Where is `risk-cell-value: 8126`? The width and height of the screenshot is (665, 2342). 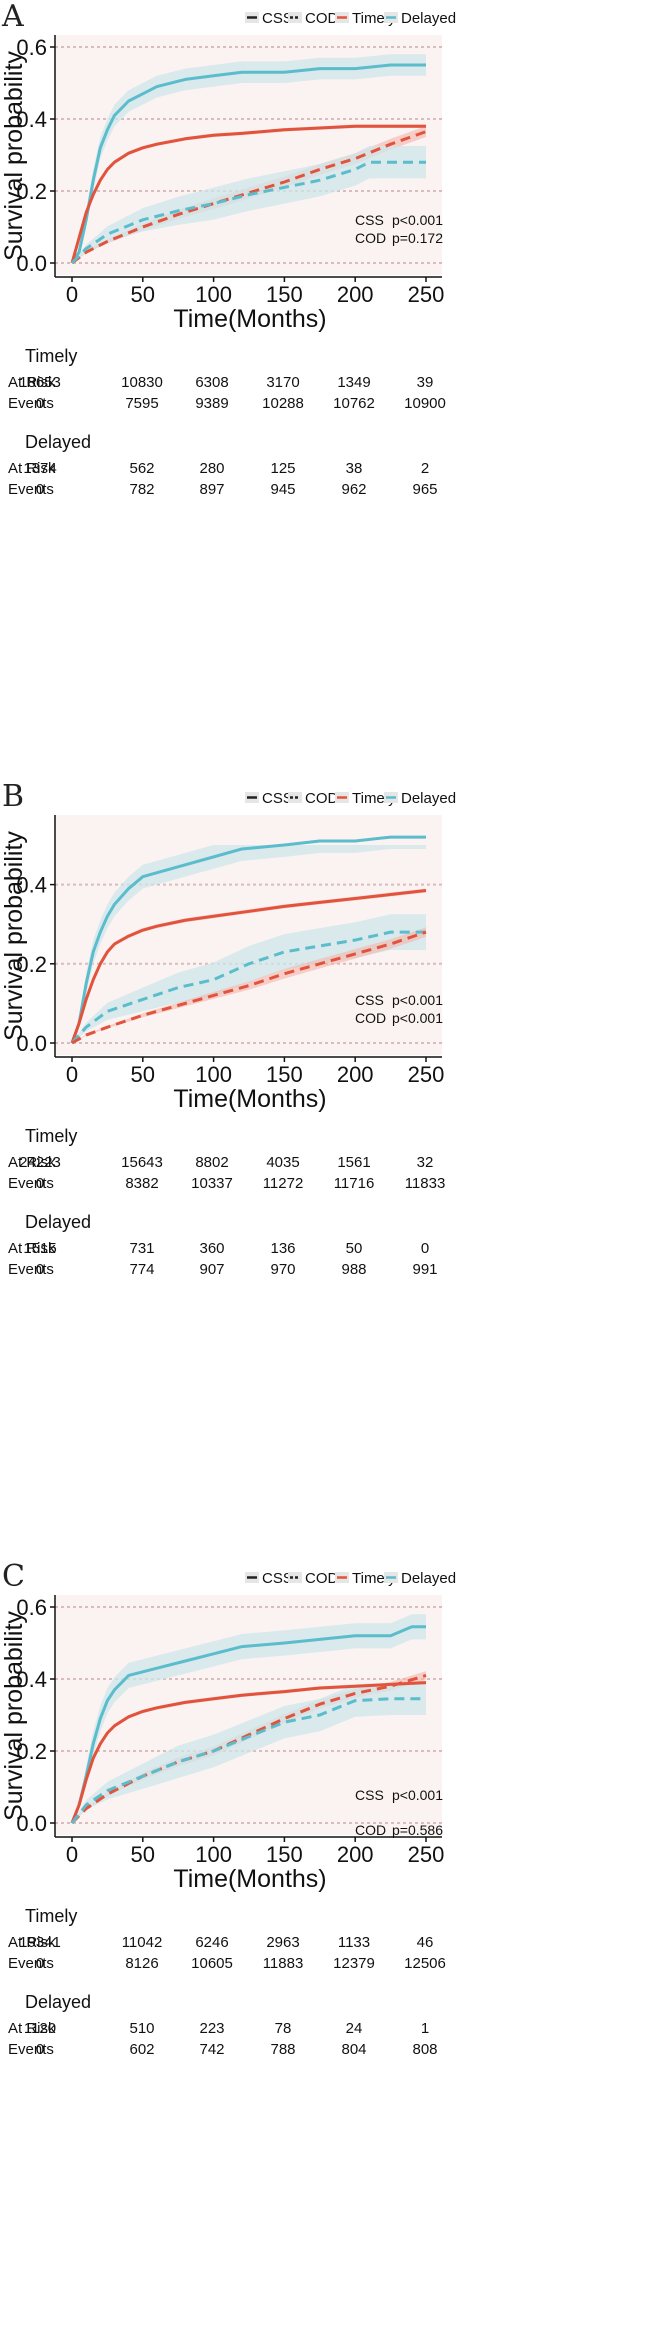 risk-cell-value: 8126 is located at coordinates (141, 1963).